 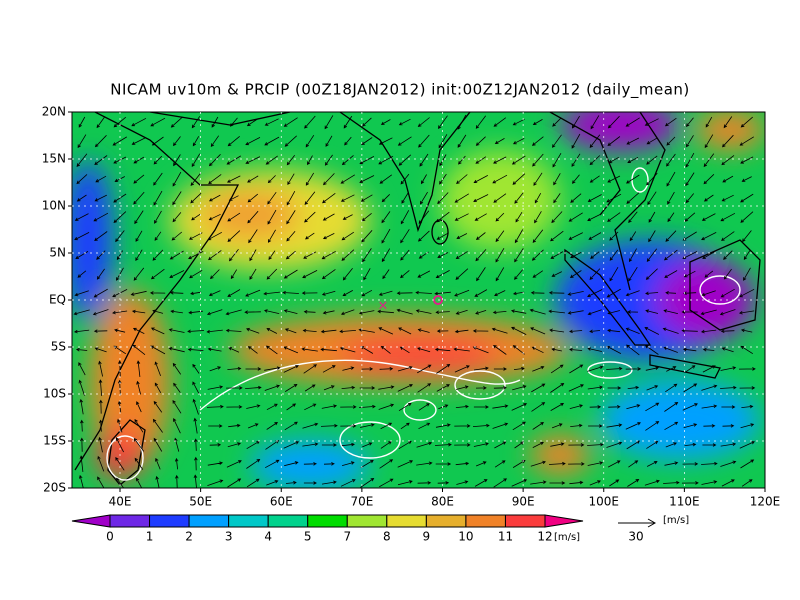 What do you see at coordinates (57, 253) in the screenshot?
I see `lat-label: 5N` at bounding box center [57, 253].